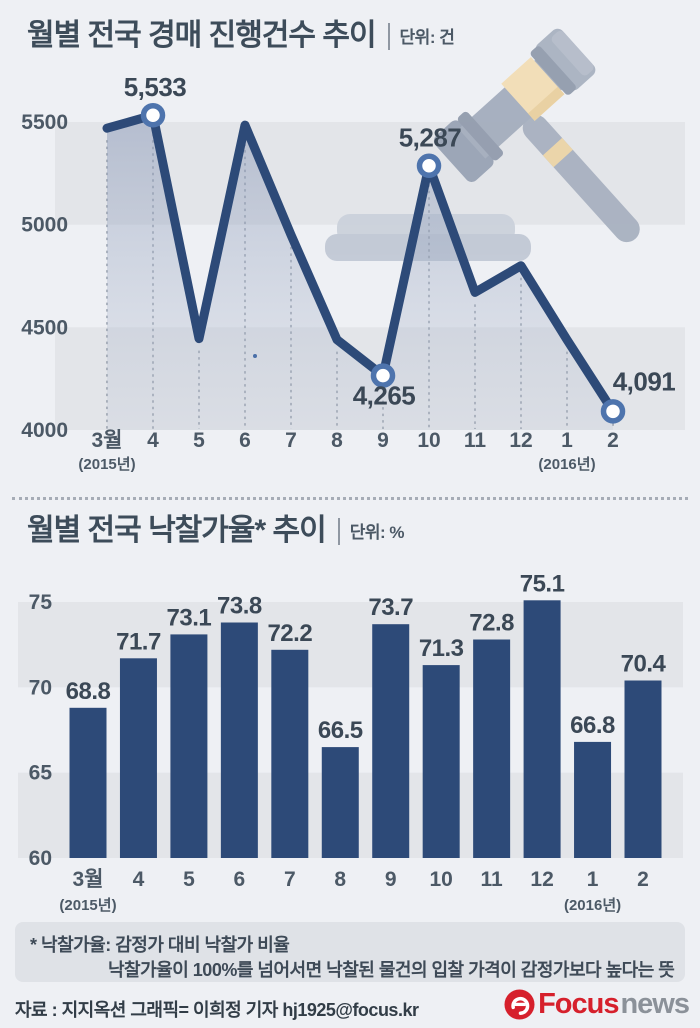  Describe the element at coordinates (41, 773) in the screenshot. I see `y-tick-label: 65` at that location.